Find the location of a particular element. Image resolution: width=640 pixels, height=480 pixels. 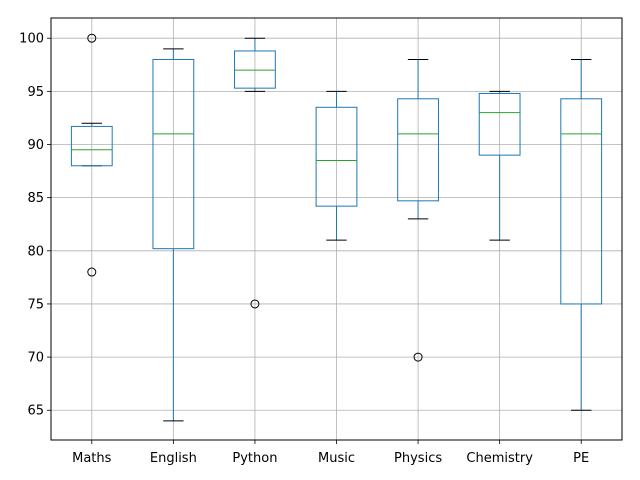

x-tick-label: Physics is located at coordinates (418, 458).